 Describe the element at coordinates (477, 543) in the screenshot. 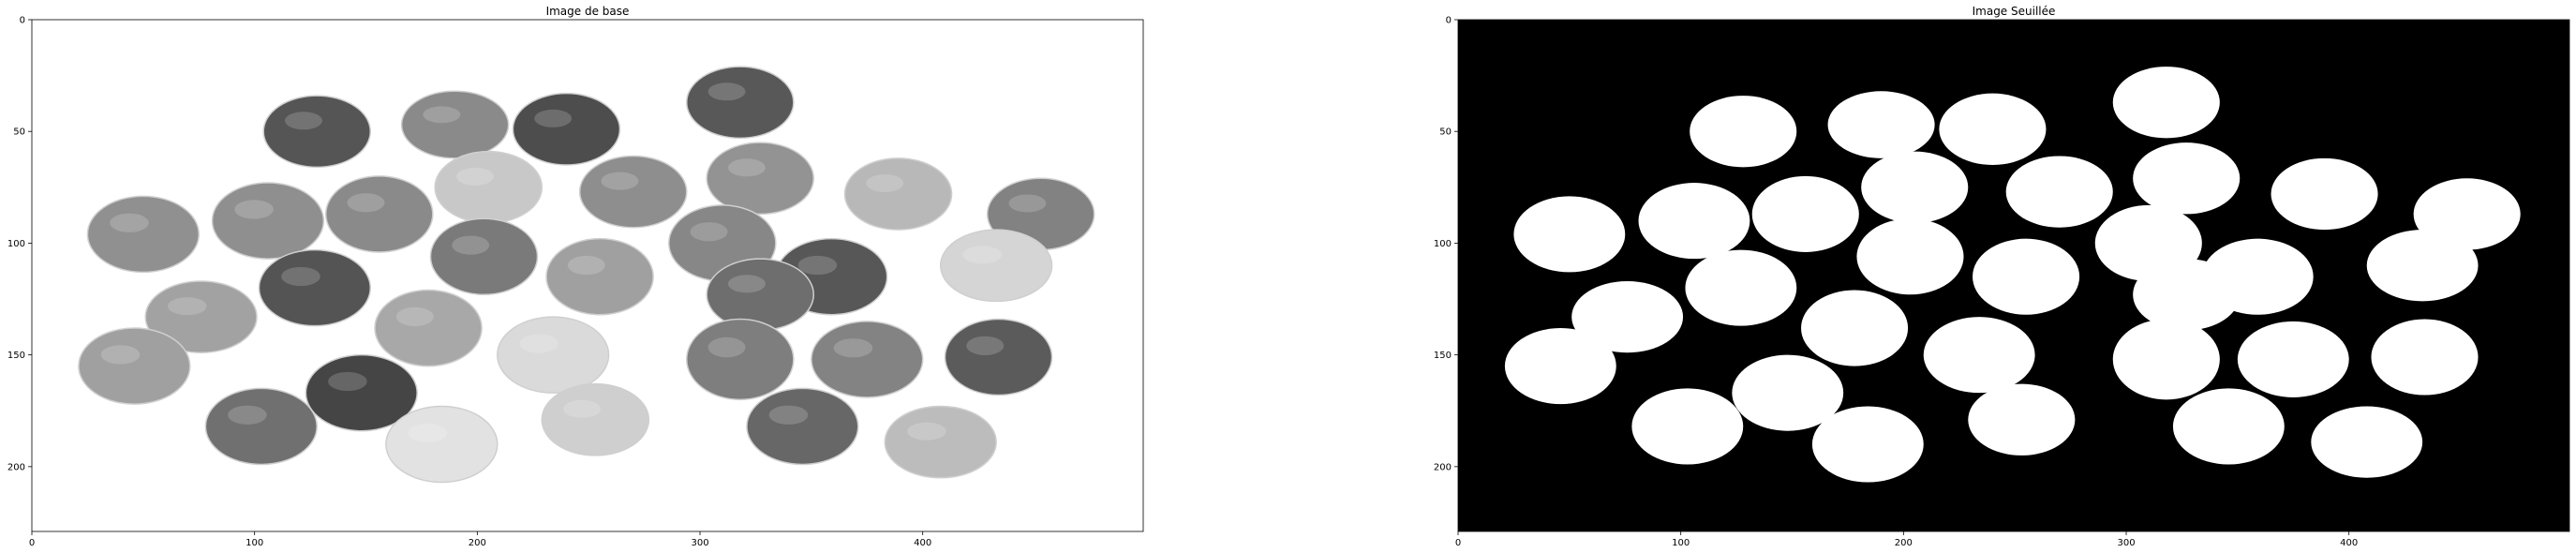

I see `x-tick-label: 200` at that location.